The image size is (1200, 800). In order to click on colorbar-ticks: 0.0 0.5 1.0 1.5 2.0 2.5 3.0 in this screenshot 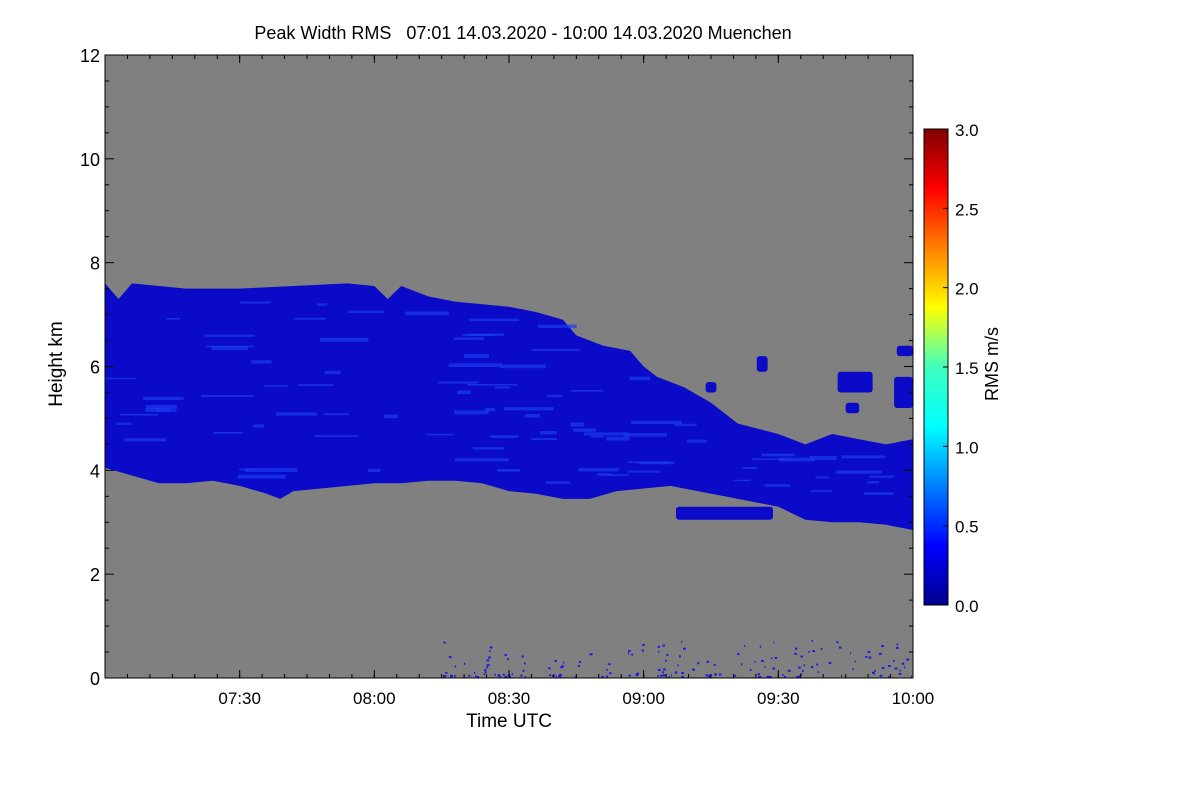, I will do `click(961, 368)`.